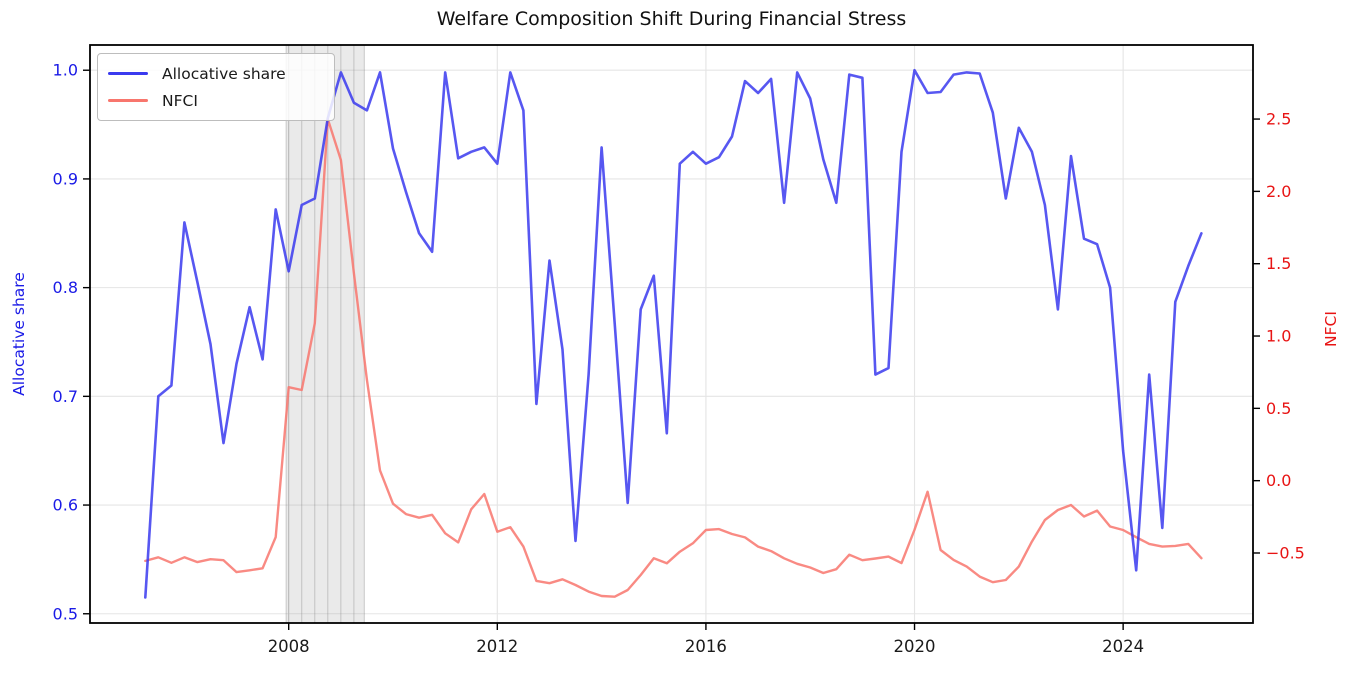 This screenshot has height=673, width=1362. I want to click on legend-item-allocative-share: Allocative share, so click(216, 73).